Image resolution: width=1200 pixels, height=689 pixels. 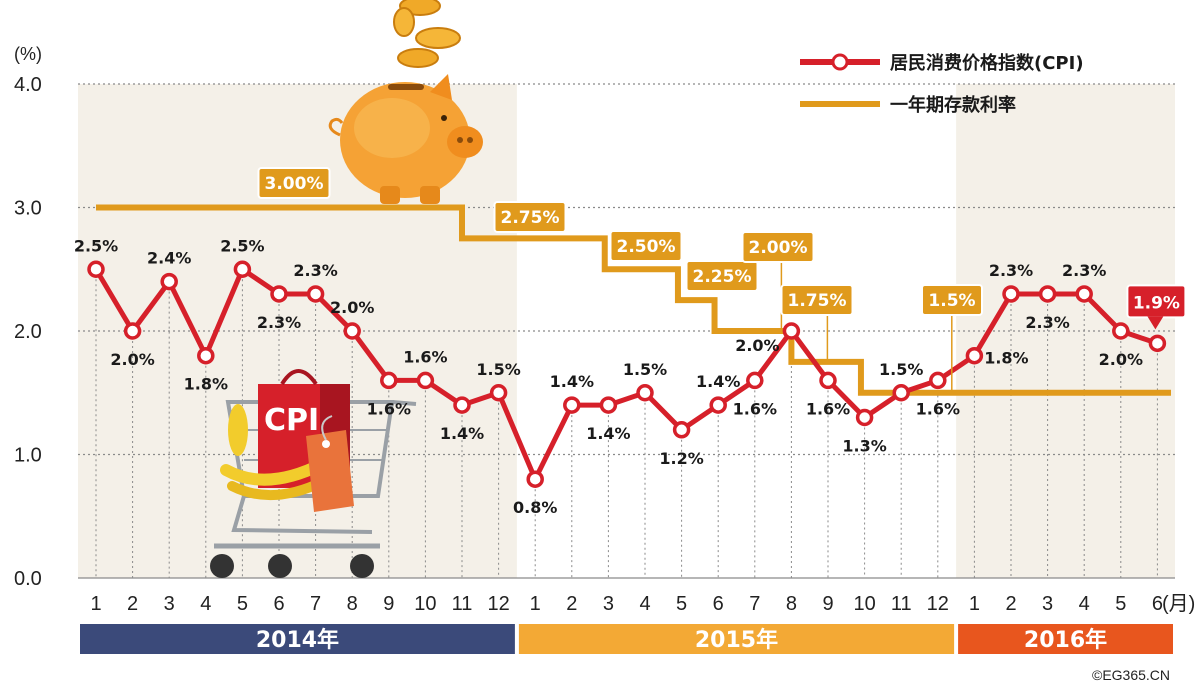 I want to click on cpi-latest-label-pointer, so click(x=1155, y=323).